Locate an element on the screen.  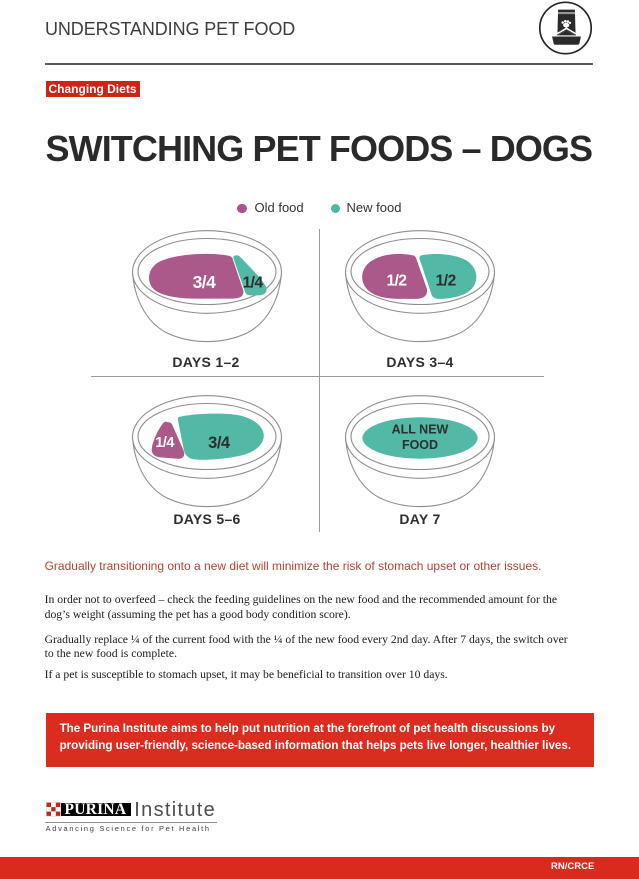
svg-text: FOOD is located at coordinates (420, 445).